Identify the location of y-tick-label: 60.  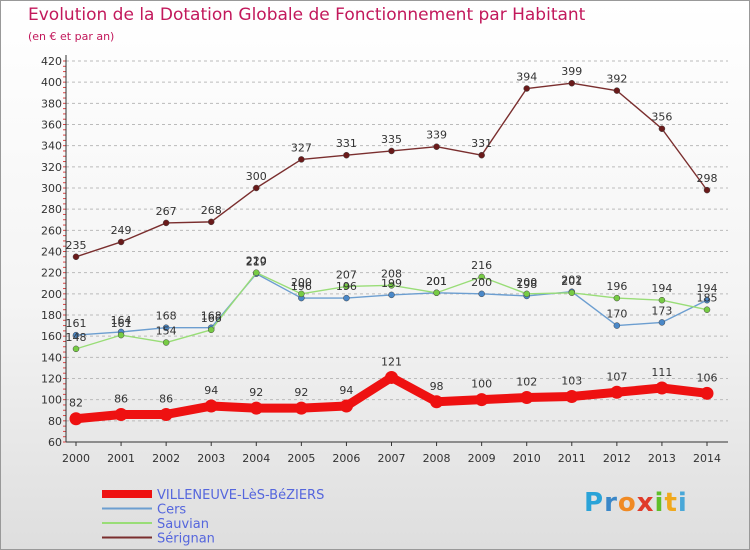
(55, 442).